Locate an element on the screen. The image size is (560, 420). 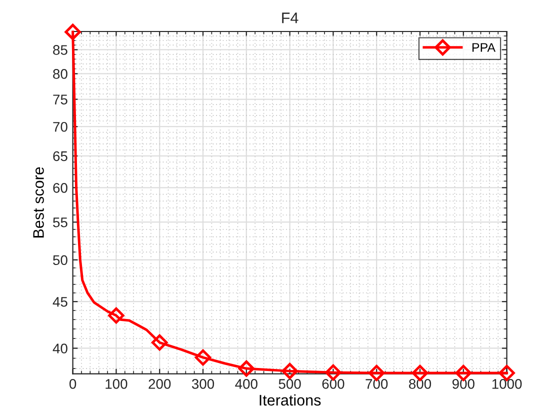
x-tick-label: 100 is located at coordinates (117, 384).